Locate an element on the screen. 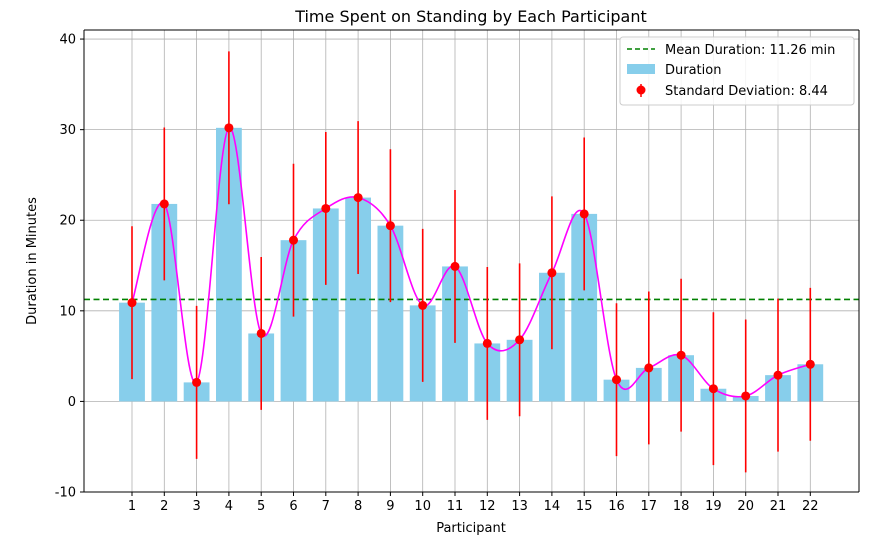 The width and height of the screenshot is (896, 550). x-tick-label: 6 is located at coordinates (293, 506).